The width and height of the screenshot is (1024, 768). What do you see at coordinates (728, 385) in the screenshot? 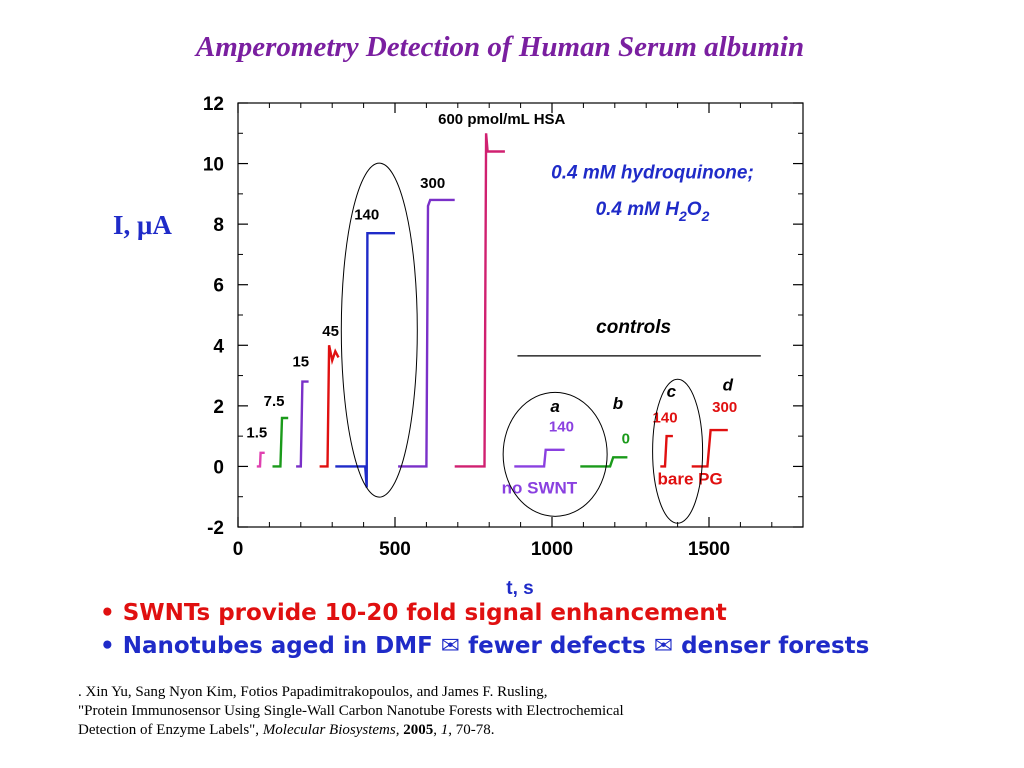
I see `chart-annotation: d` at bounding box center [728, 385].